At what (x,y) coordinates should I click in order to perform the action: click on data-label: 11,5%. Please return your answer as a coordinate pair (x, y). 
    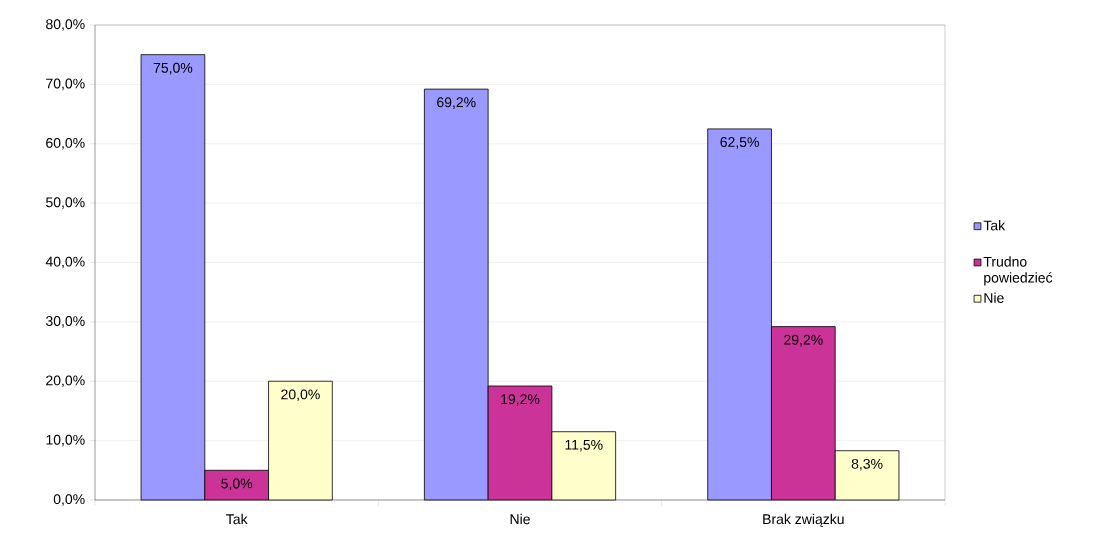
    Looking at the image, I should click on (584, 445).